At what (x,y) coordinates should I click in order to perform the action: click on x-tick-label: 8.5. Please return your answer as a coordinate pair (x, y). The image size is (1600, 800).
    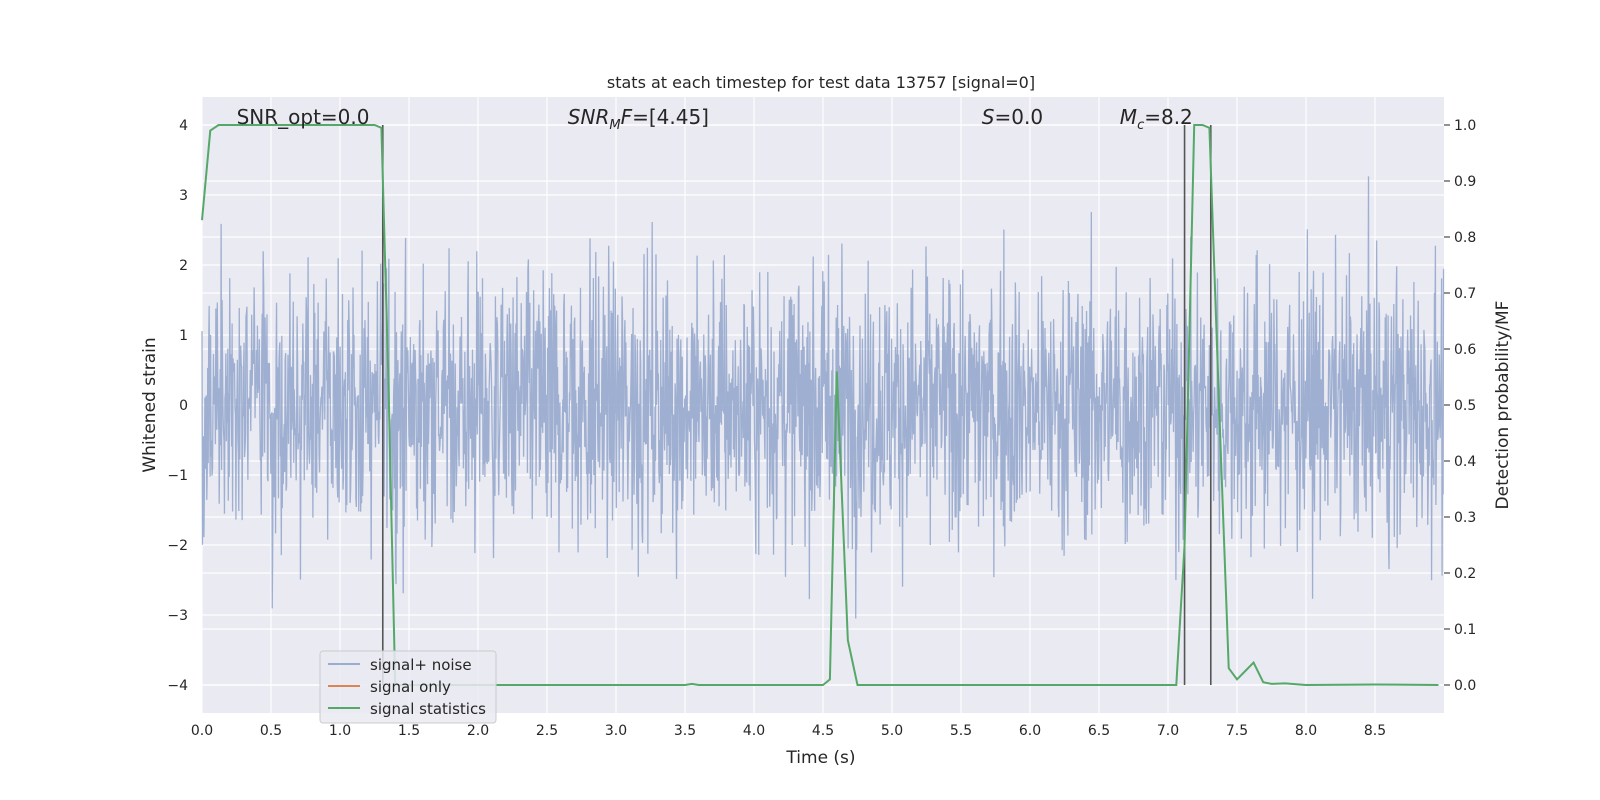
    Looking at the image, I should click on (1375, 731).